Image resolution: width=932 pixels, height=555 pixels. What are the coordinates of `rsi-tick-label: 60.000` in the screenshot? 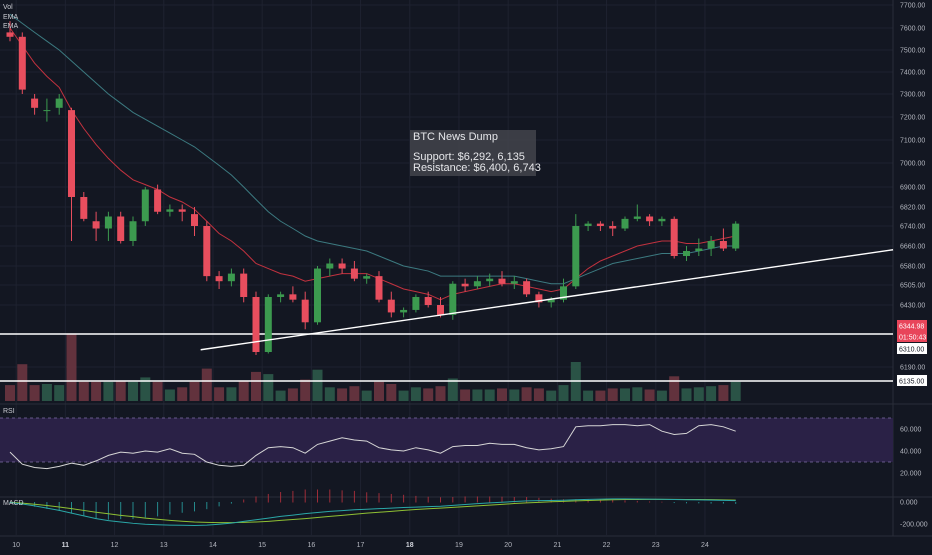 It's located at (911, 430).